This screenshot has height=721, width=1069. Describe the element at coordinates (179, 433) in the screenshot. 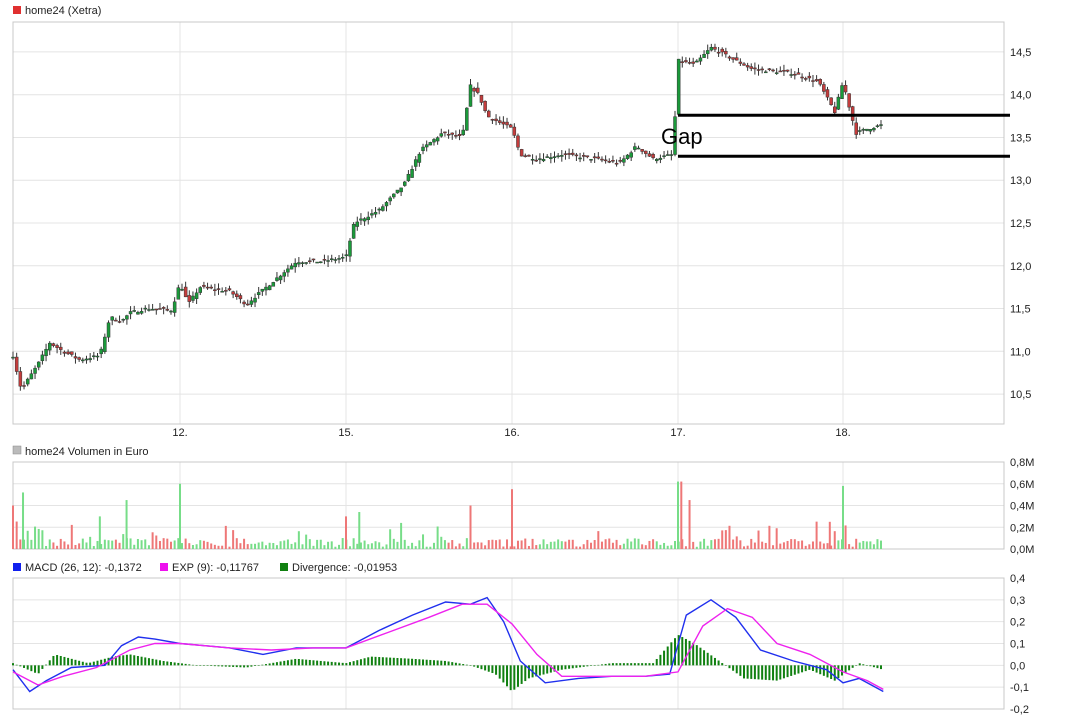

I see `price-x-tick-label: 12.` at that location.